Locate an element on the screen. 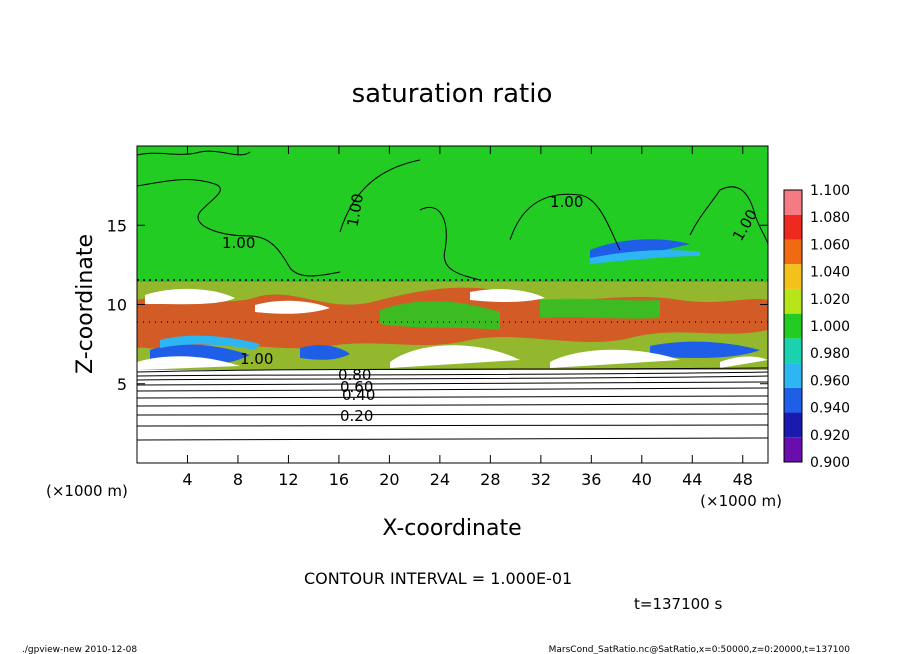  colorbar-level-label: 0.920 is located at coordinates (830, 436).